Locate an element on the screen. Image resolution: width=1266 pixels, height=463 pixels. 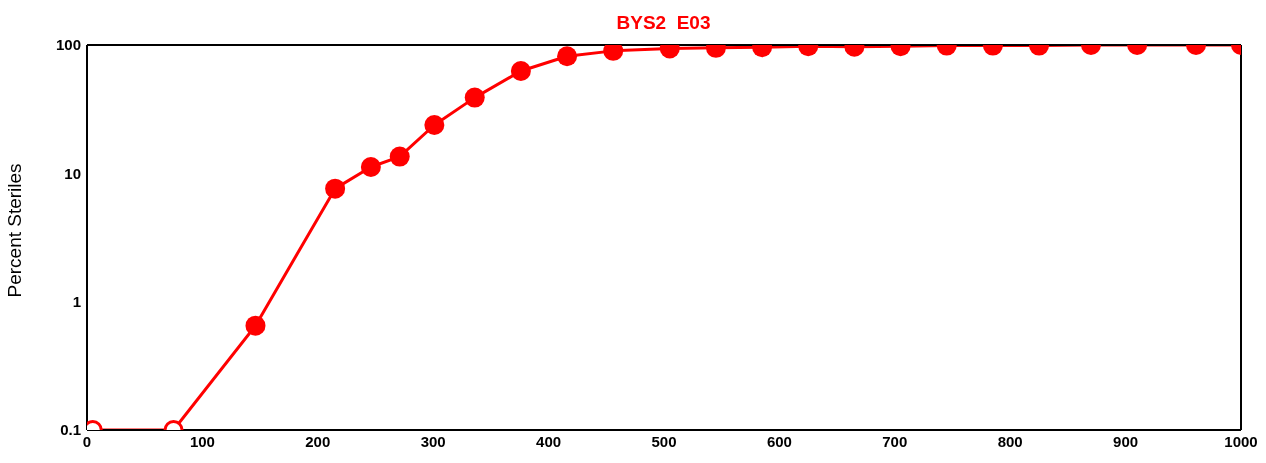
x-tick-label: 0 is located at coordinates (87, 441).